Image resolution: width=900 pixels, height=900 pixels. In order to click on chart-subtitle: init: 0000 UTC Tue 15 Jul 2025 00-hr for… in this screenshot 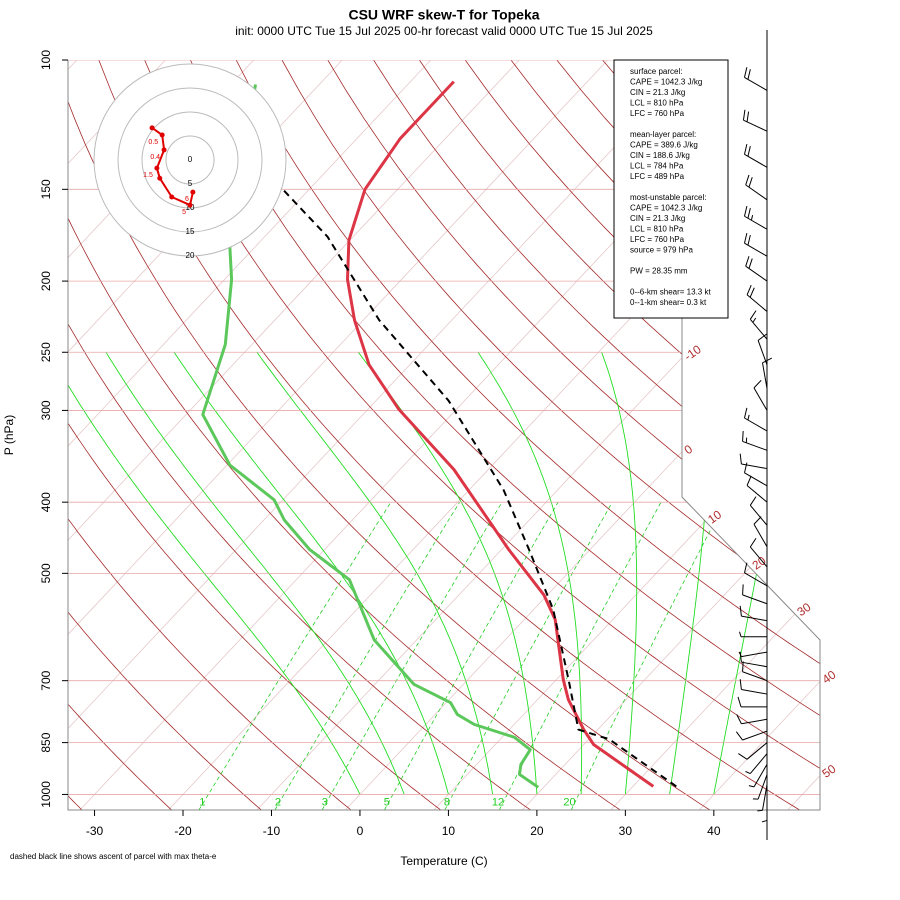, I will do `click(444, 31)`.